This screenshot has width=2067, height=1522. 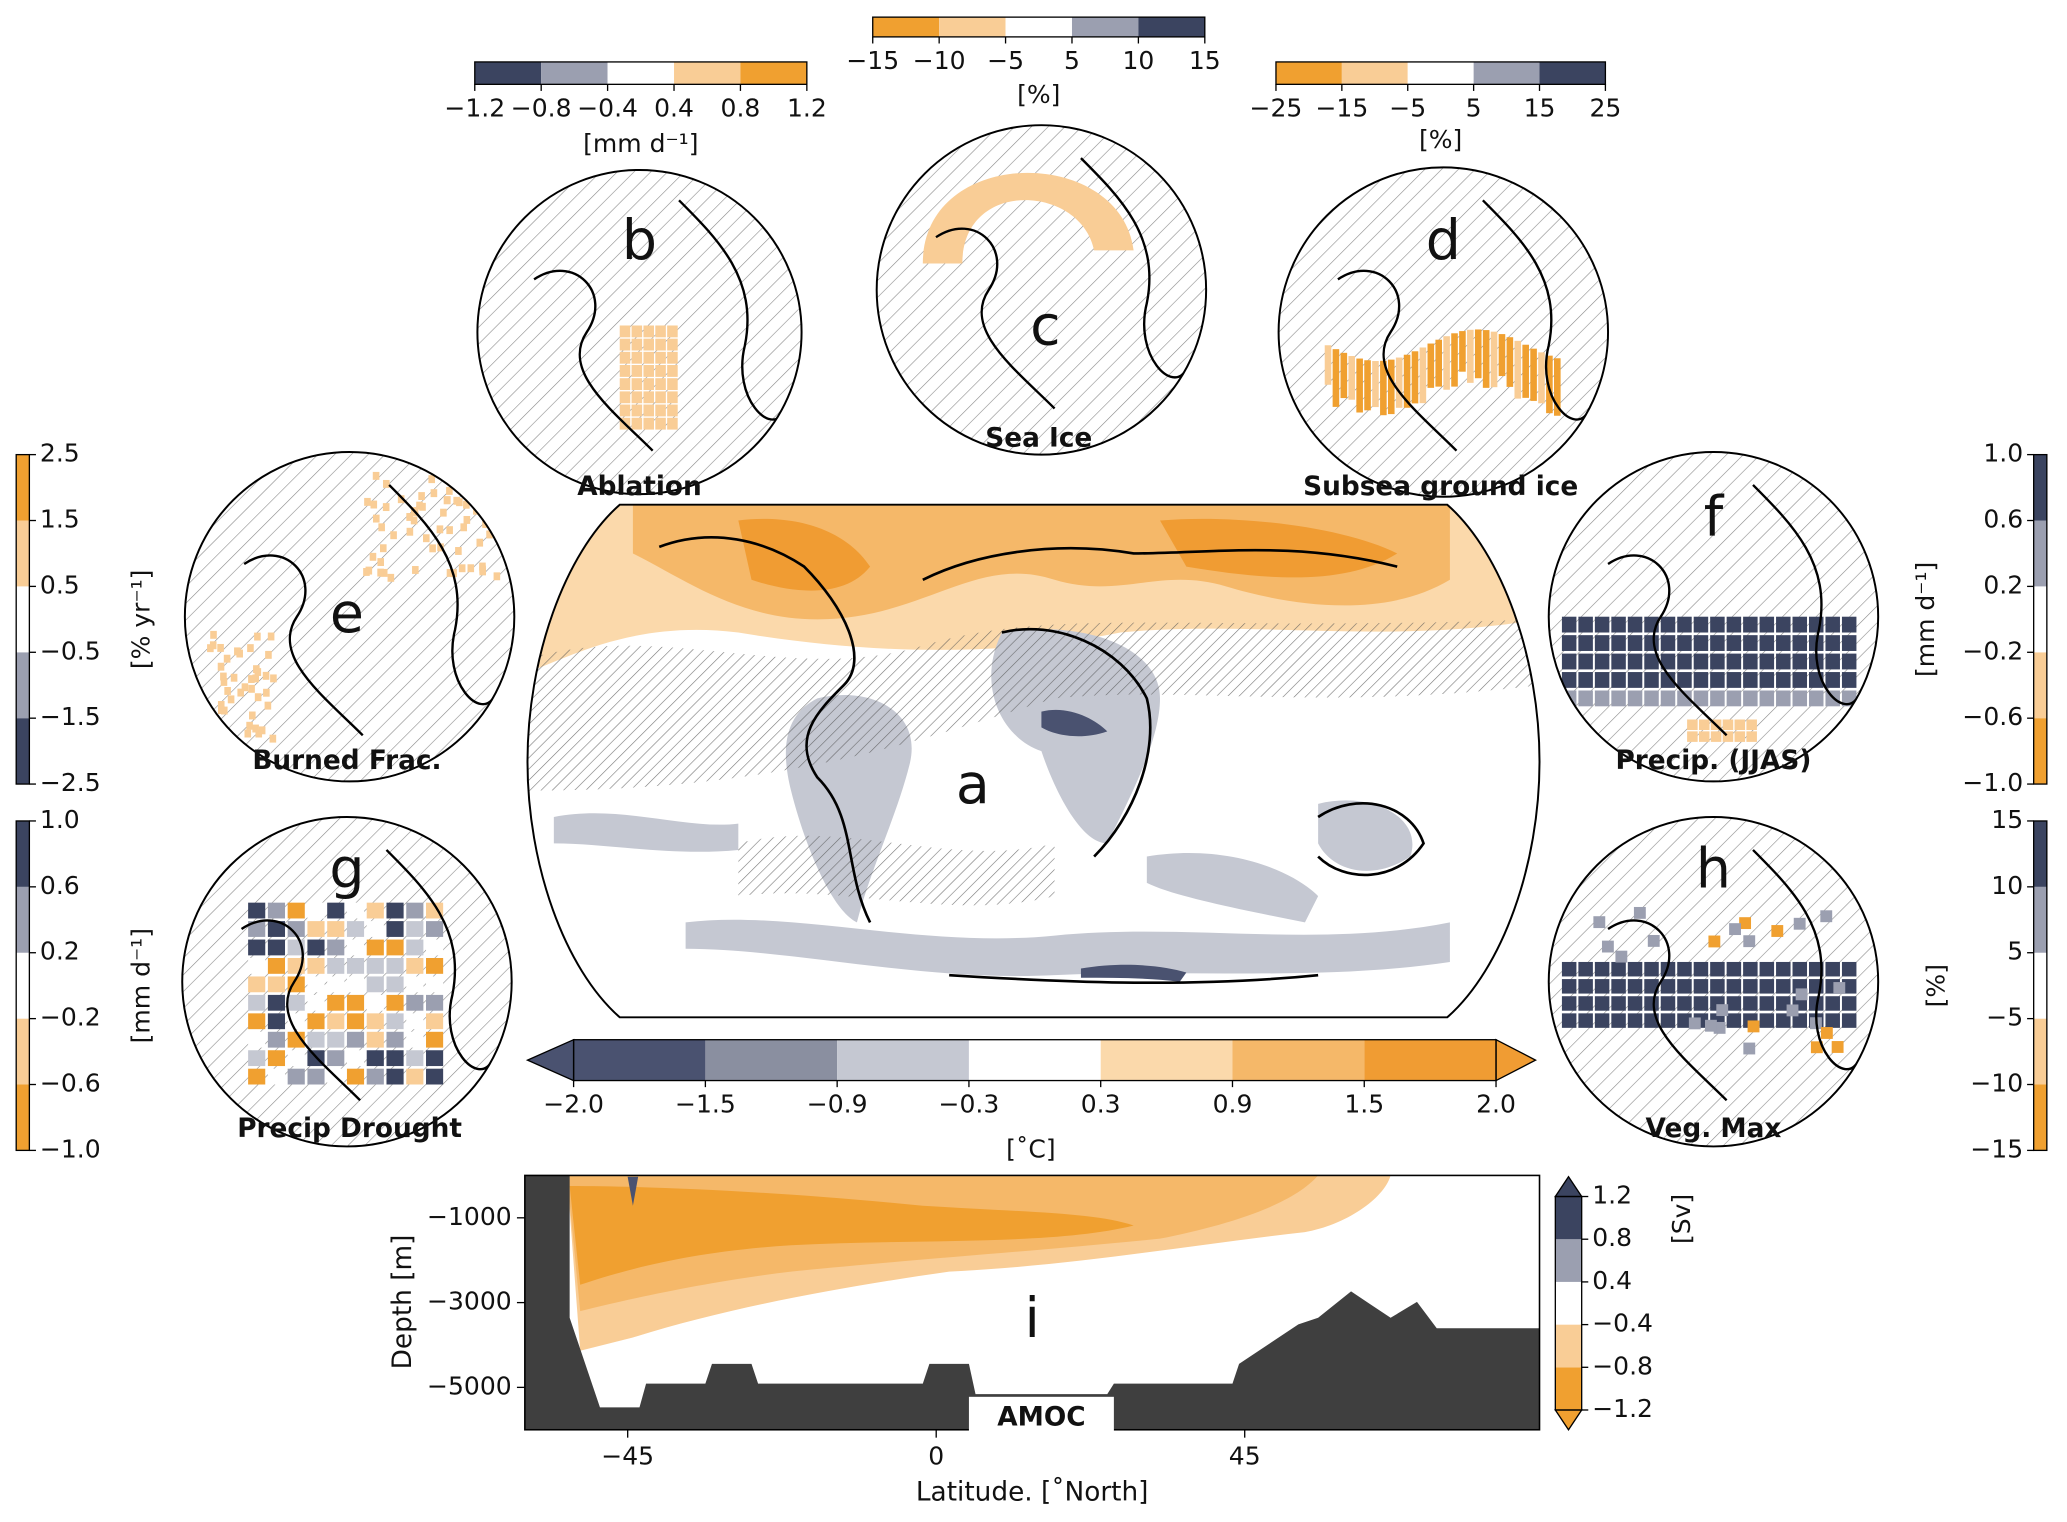 I want to click on colorbar-tick-label: 10, so click(x=2007, y=885).